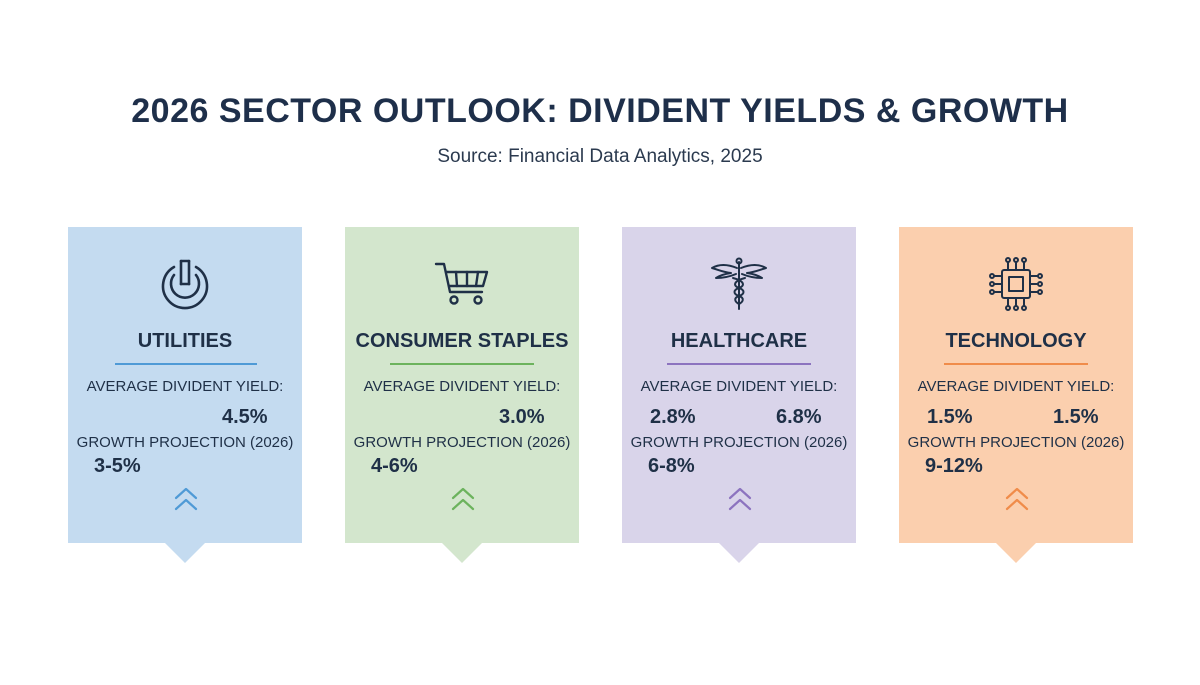 Image resolution: width=1200 pixels, height=685 pixels. I want to click on growth-value: 4-6%, so click(394, 466).